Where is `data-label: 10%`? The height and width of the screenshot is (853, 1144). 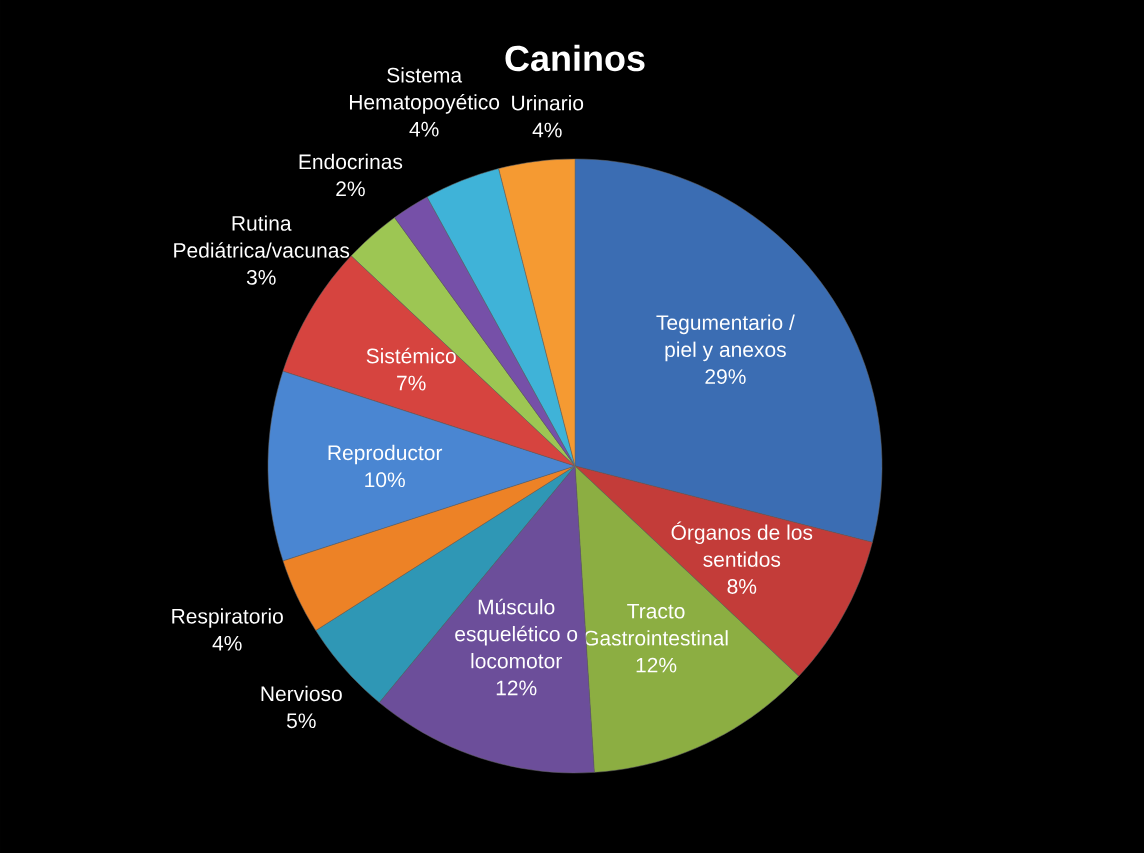 data-label: 10% is located at coordinates (385, 480).